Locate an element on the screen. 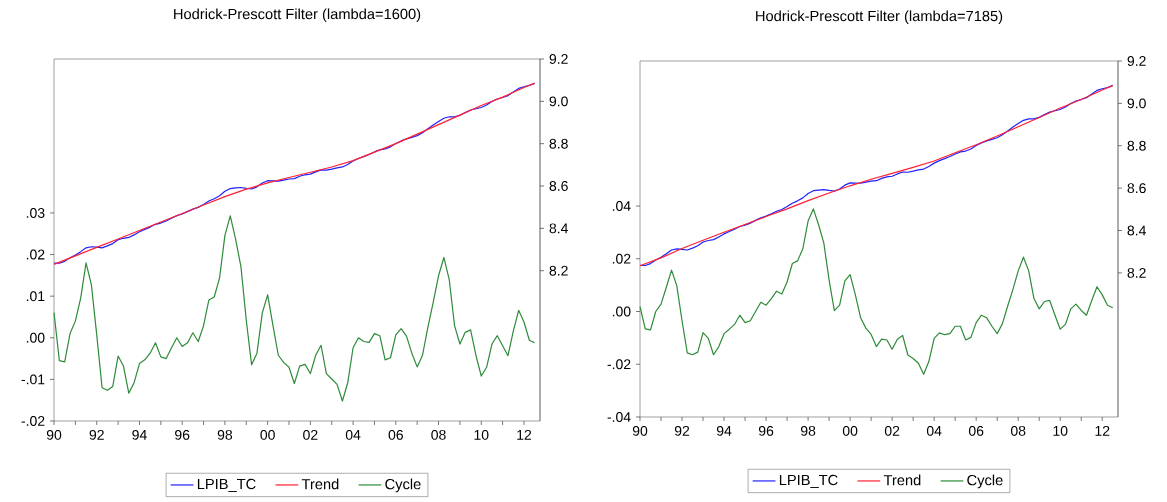 Image resolution: width=1167 pixels, height=502 pixels. y-tick-label: .01 is located at coordinates (35, 296).